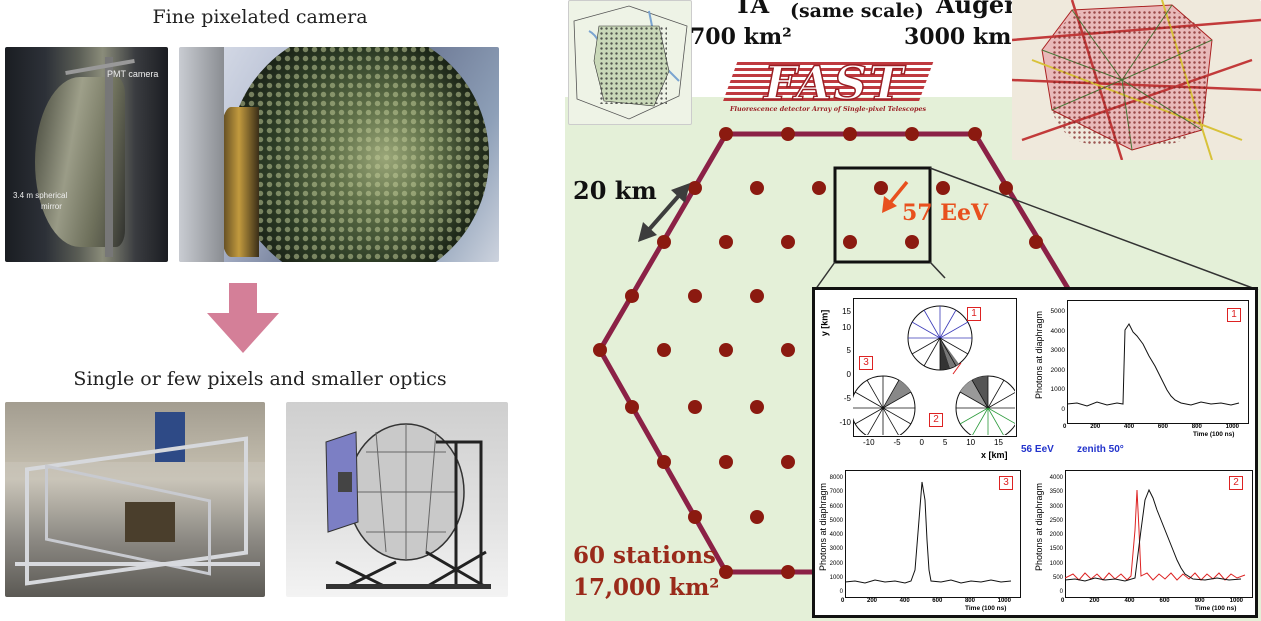  What do you see at coordinates (1057, 370) in the screenshot?
I see `trace-1-ytick: 2000` at bounding box center [1057, 370].